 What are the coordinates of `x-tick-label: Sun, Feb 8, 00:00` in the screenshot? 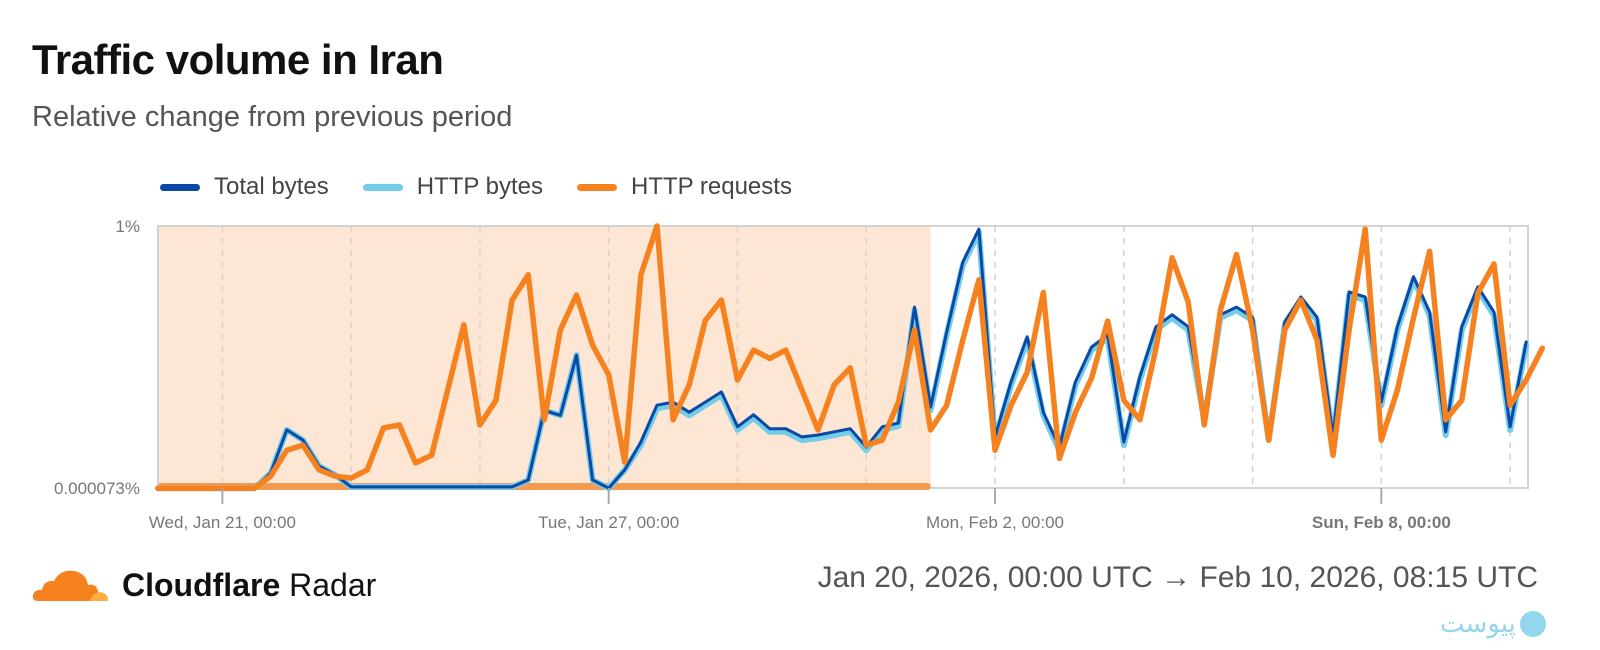 It's located at (1381, 522).